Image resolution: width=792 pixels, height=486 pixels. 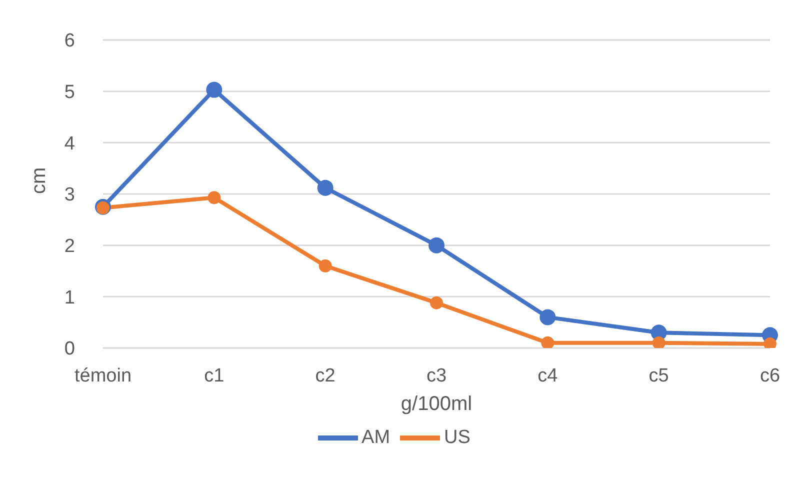 I want to click on x-tick-label: c3, so click(x=436, y=375).